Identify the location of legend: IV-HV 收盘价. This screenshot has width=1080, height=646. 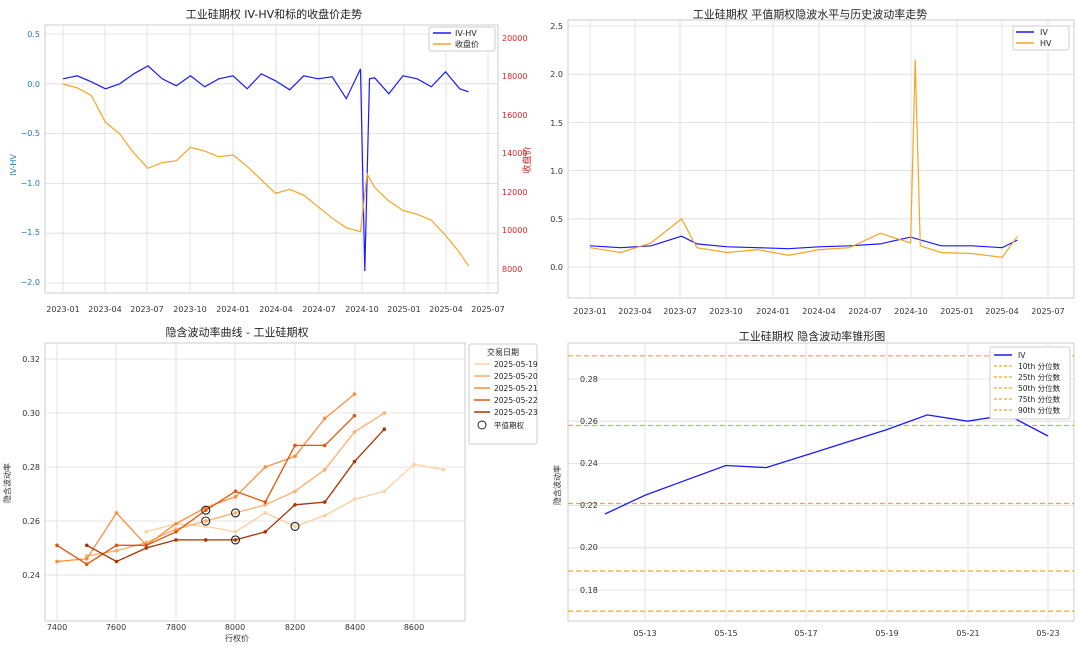
(462, 39).